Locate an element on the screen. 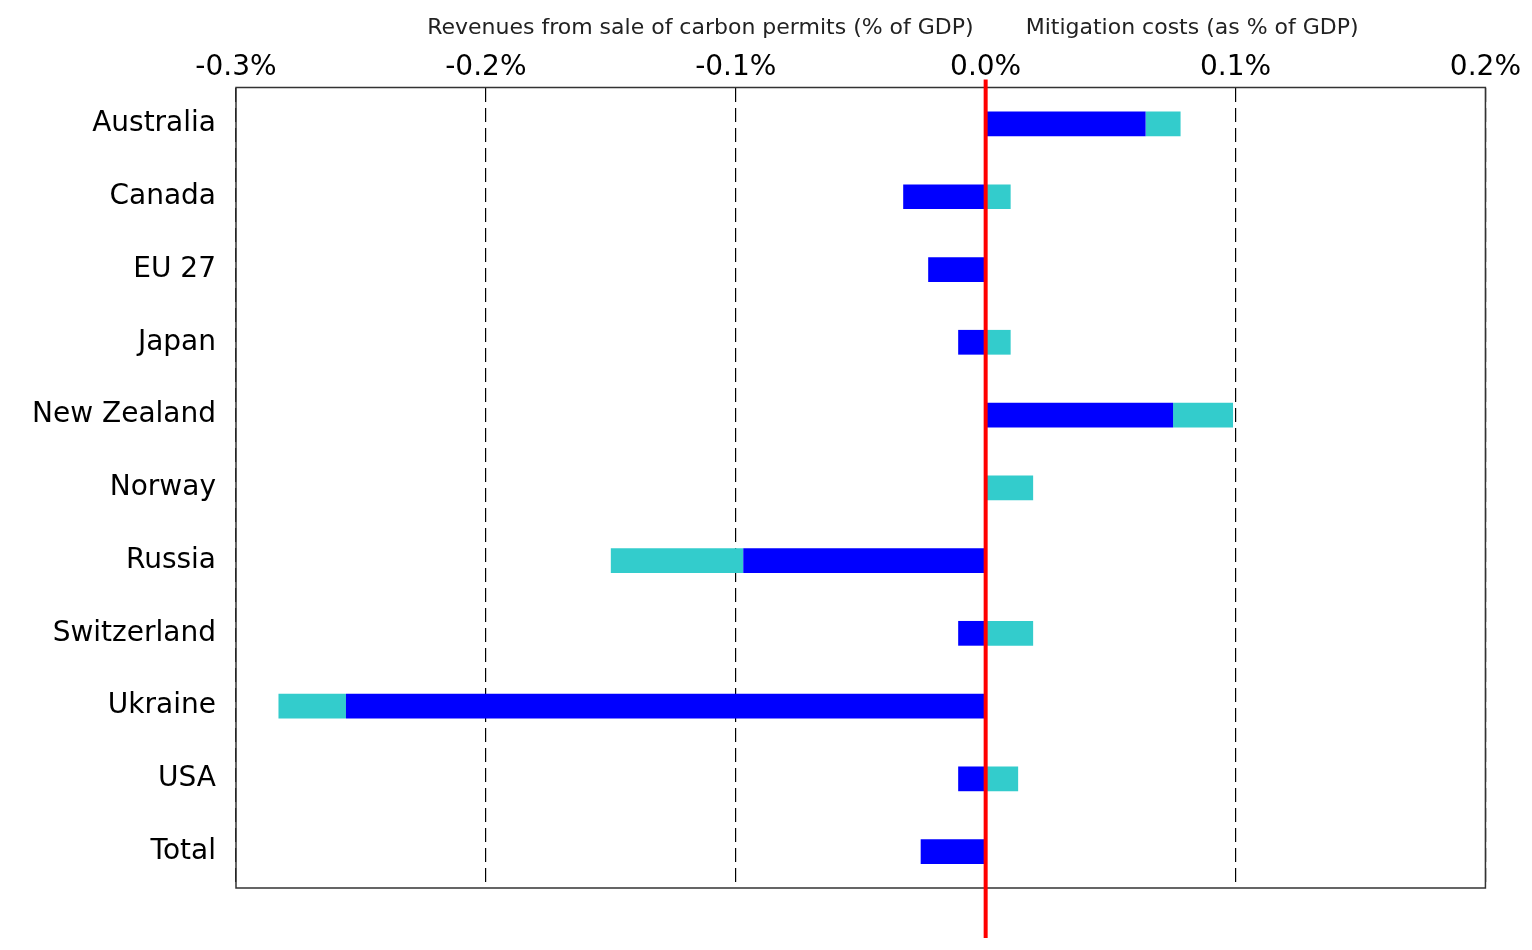 Image resolution: width=1532 pixels, height=950 pixels. y-tick-label: Australia is located at coordinates (154, 122).